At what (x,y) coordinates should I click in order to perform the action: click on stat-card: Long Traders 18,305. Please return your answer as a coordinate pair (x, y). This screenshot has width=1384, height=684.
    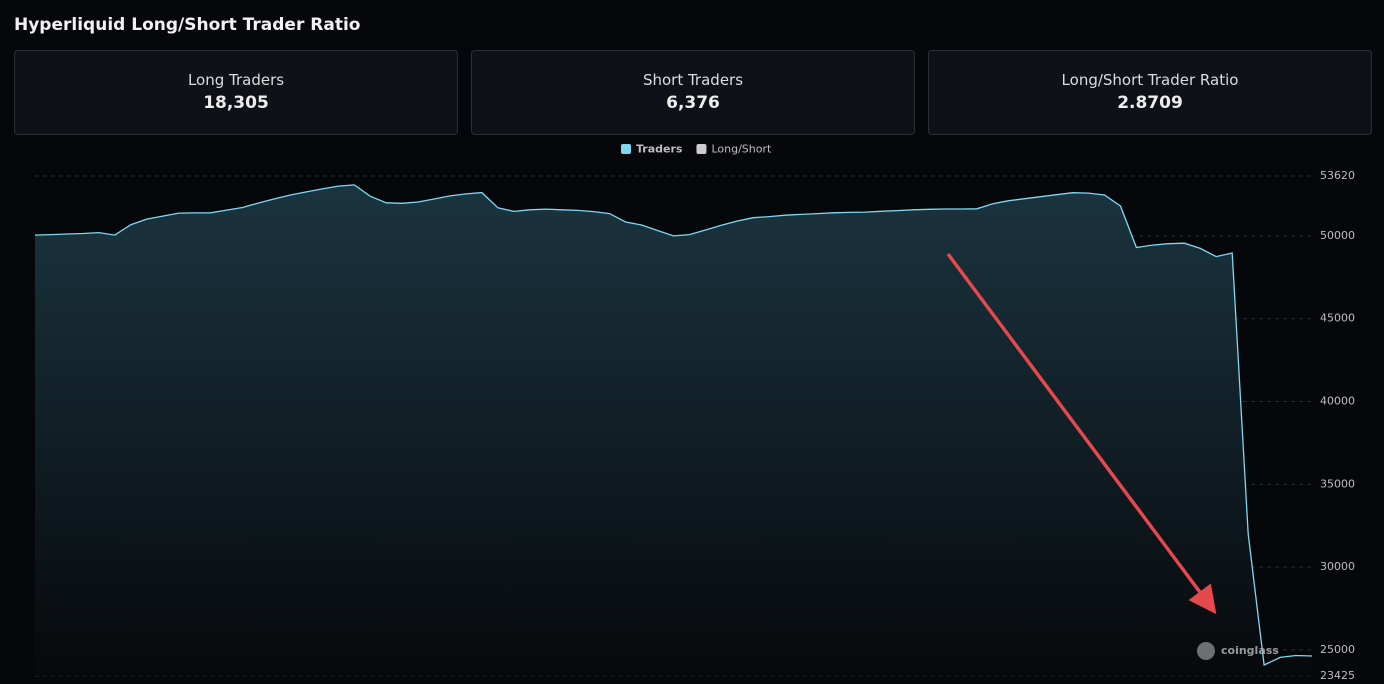
    Looking at the image, I should click on (236, 92).